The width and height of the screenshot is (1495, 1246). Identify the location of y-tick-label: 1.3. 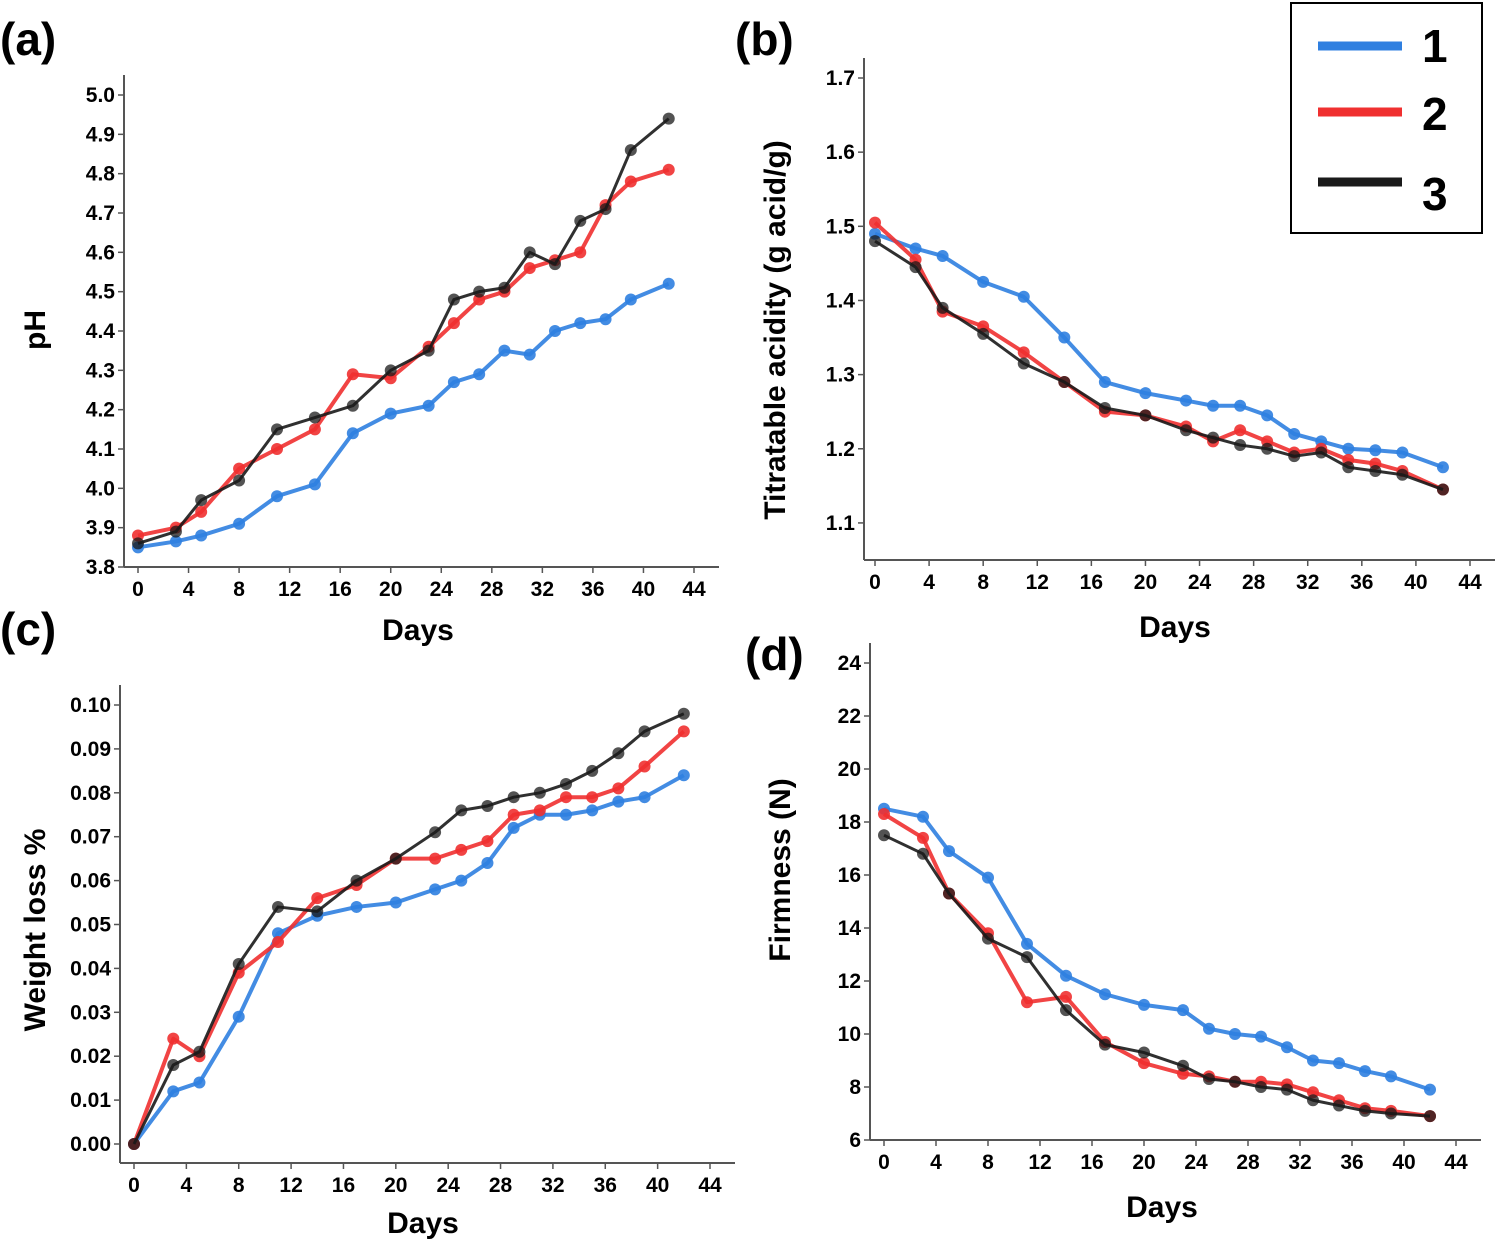
(840, 375).